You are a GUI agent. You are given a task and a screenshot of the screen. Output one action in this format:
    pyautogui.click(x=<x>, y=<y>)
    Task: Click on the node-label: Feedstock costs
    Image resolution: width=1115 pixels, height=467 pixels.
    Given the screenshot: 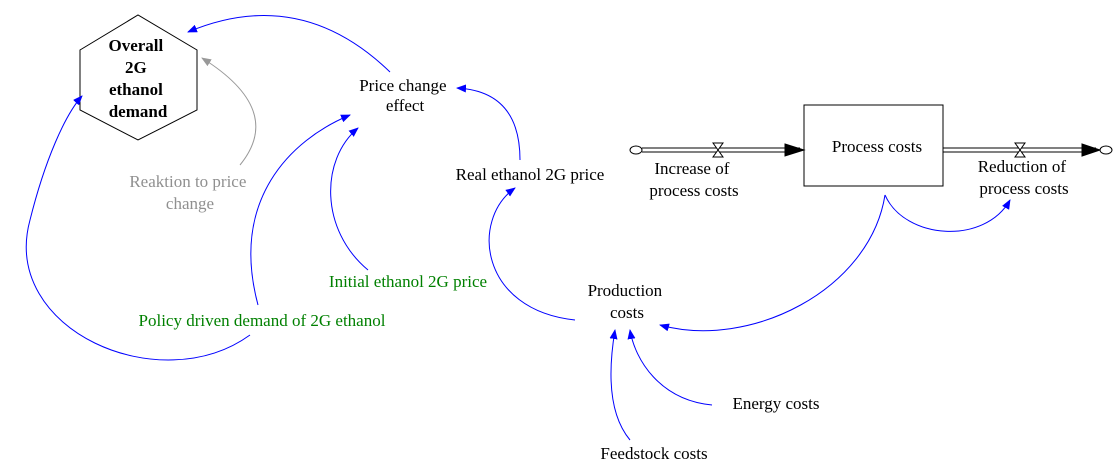 What is the action you would take?
    pyautogui.click(x=653, y=453)
    